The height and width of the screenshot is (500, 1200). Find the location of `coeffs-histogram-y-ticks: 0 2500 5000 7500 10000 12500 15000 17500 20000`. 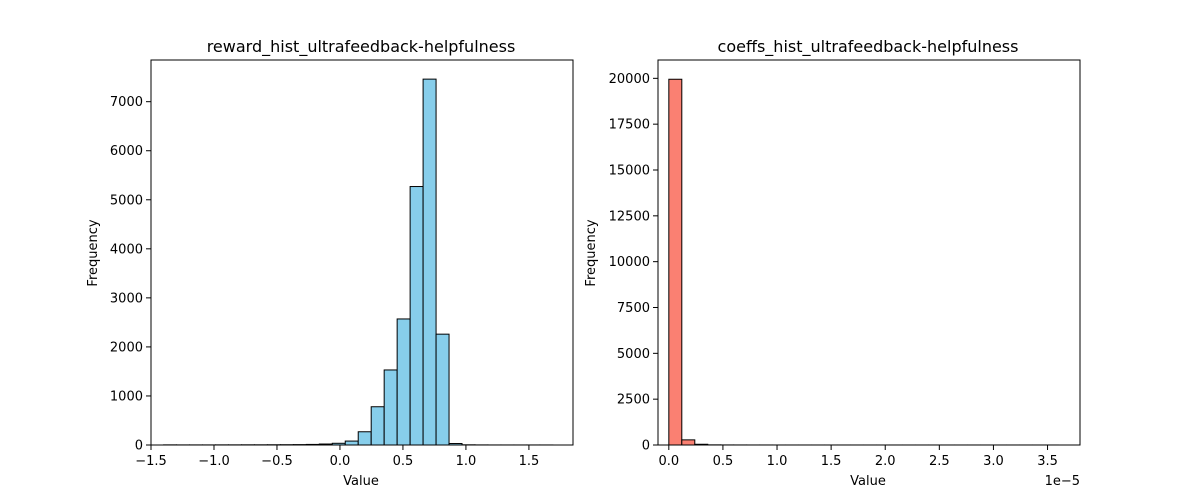

coeffs-histogram-y-ticks: 0 2500 5000 7500 10000 12500 15000 17500 20000 is located at coordinates (633, 263).